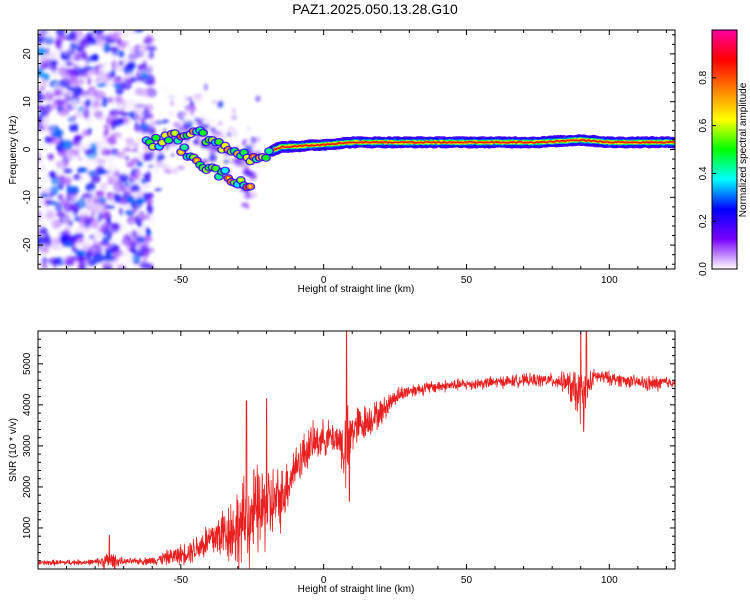 The image size is (750, 600). Describe the element at coordinates (27, 363) in the screenshot. I see `snr-ytick-label: 5000` at that location.